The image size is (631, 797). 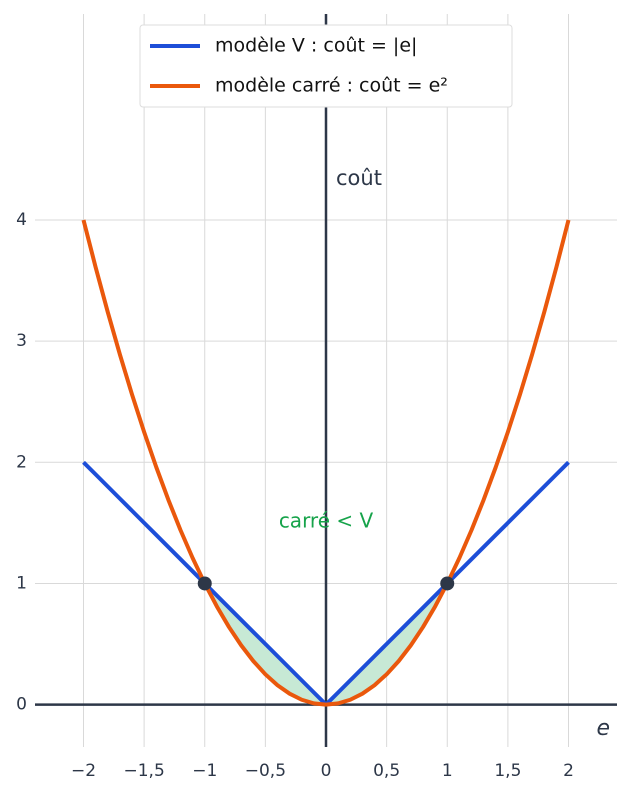 I want to click on legend-label: modèle V : coût = |e|, so click(x=316, y=46).